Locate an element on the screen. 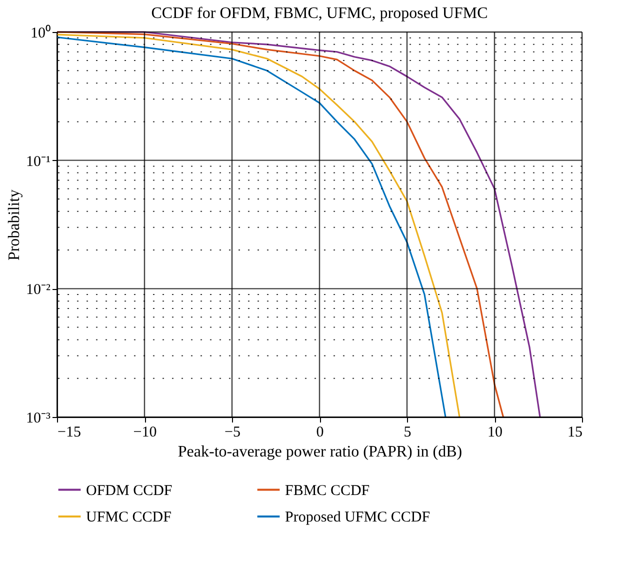 This screenshot has width=627, height=567. x-axis-title: Peak-to-average power ratio (PAPR) in (dB) is located at coordinates (320, 452).